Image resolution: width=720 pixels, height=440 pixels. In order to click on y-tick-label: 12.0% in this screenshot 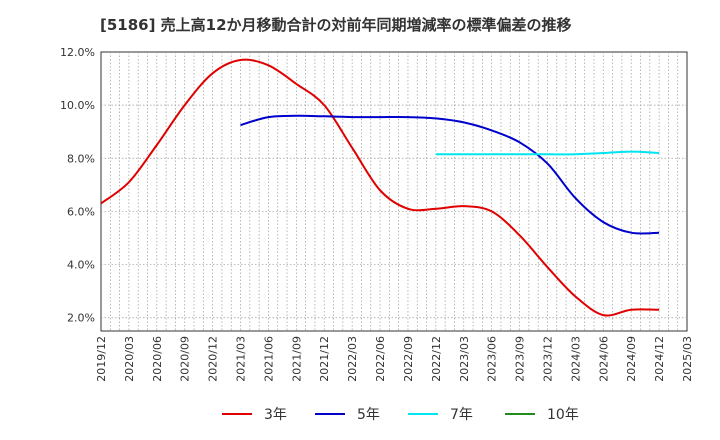, I will do `click(77, 52)`.